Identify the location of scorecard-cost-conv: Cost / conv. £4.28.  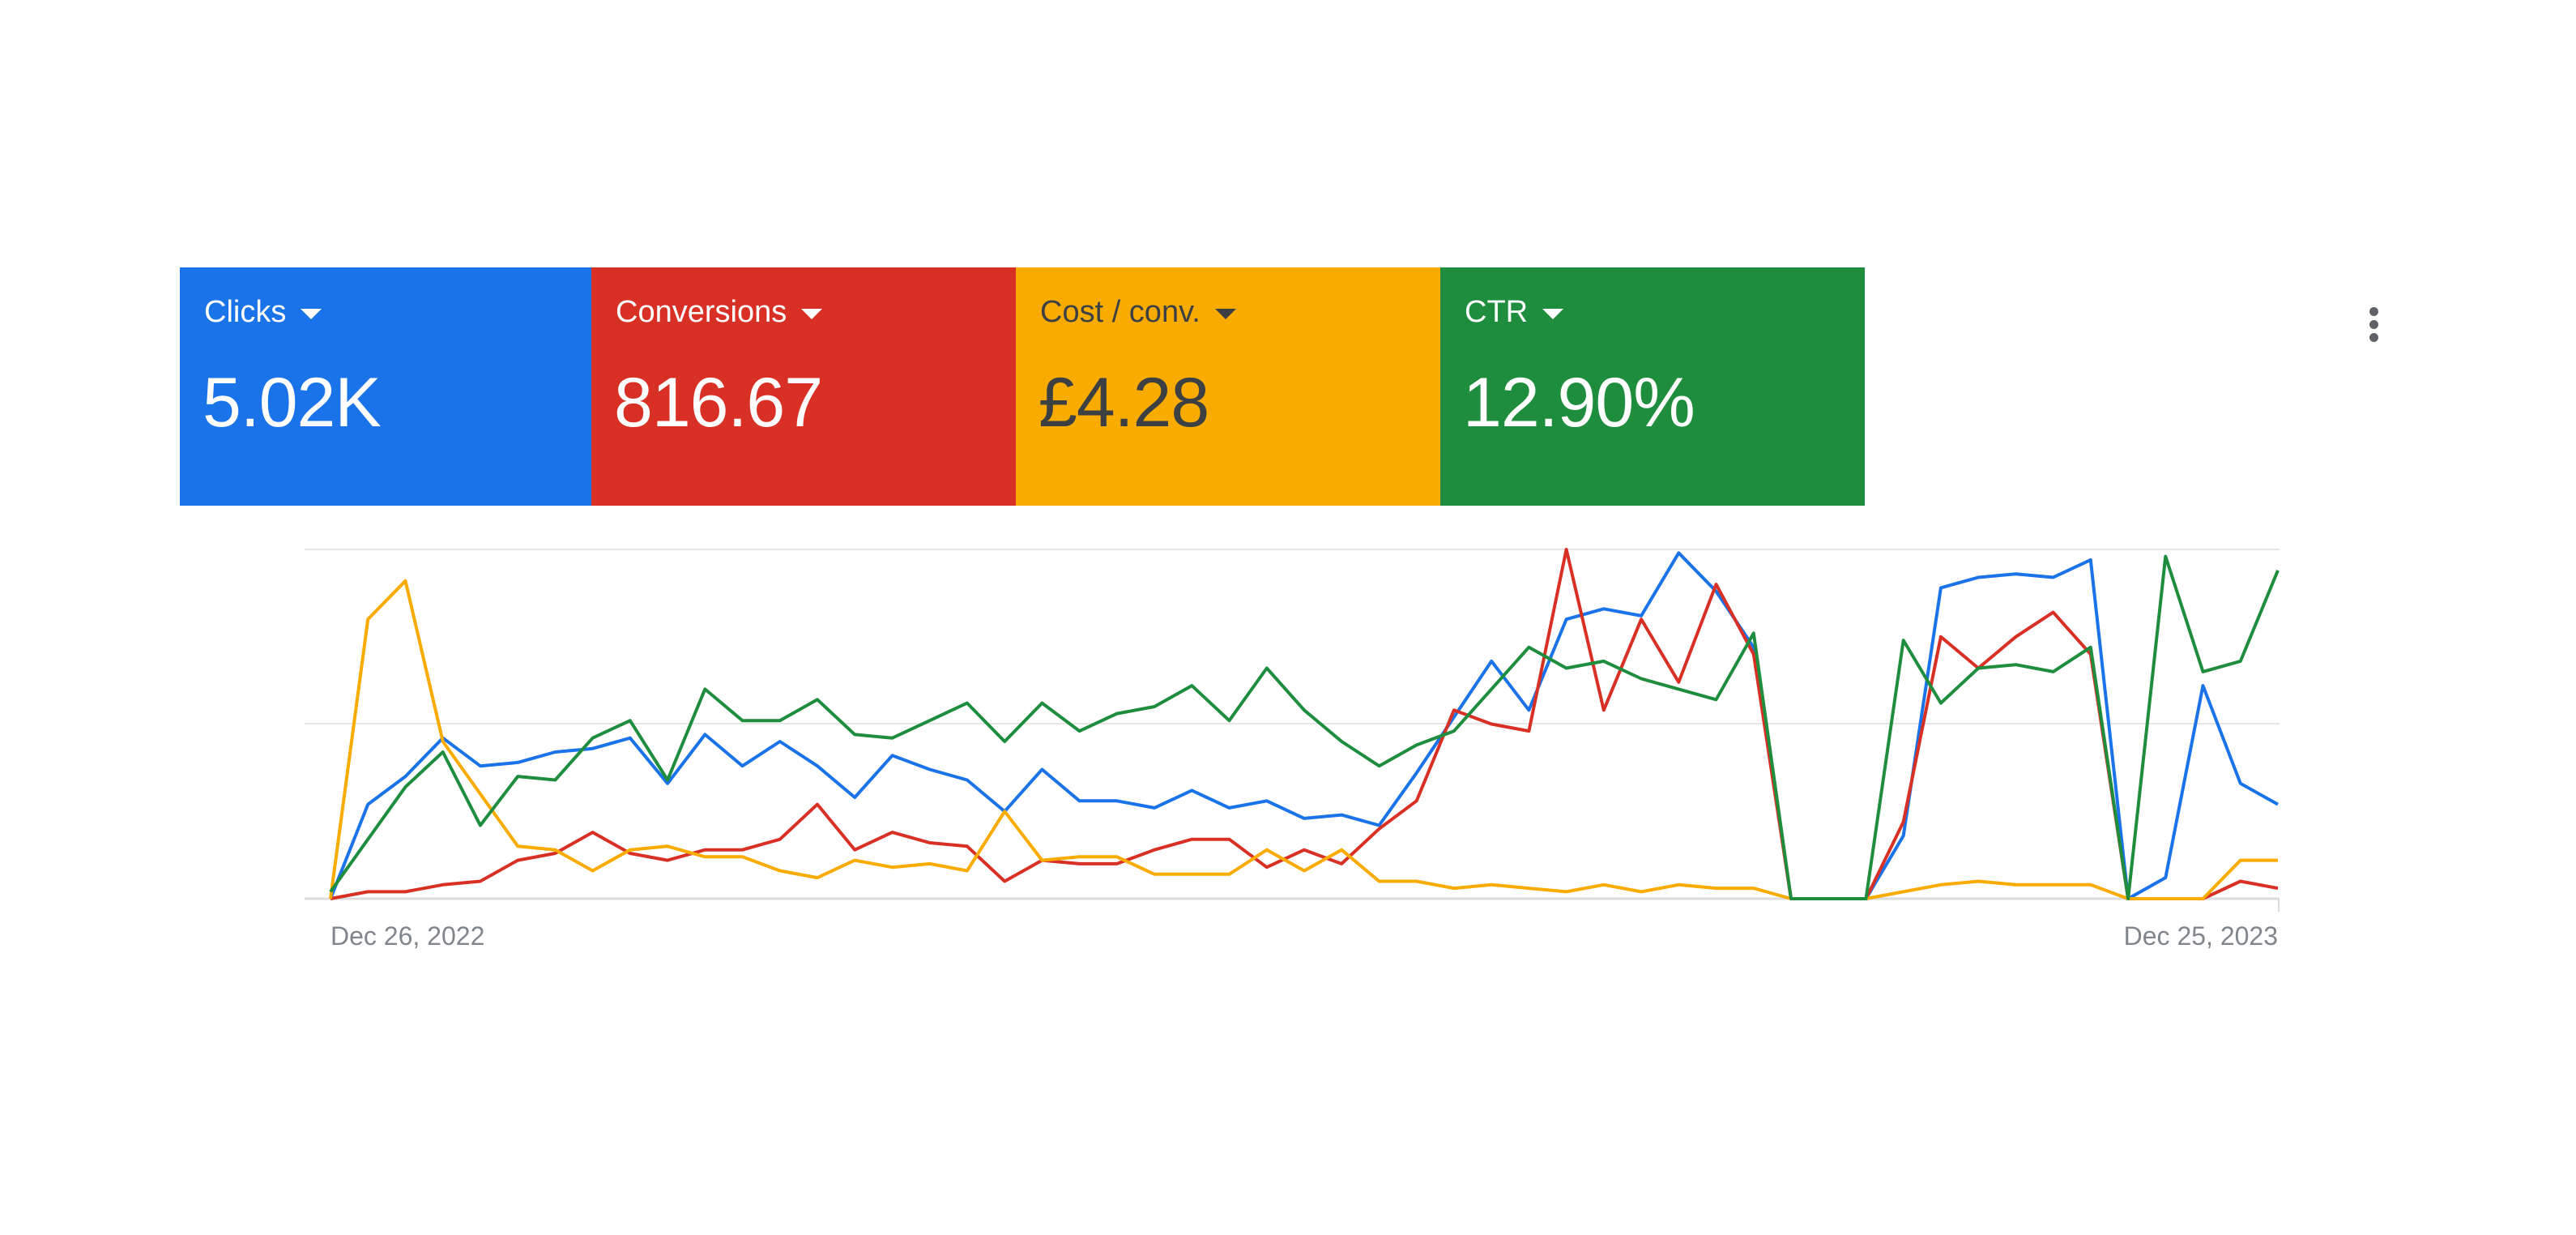
(1228, 387).